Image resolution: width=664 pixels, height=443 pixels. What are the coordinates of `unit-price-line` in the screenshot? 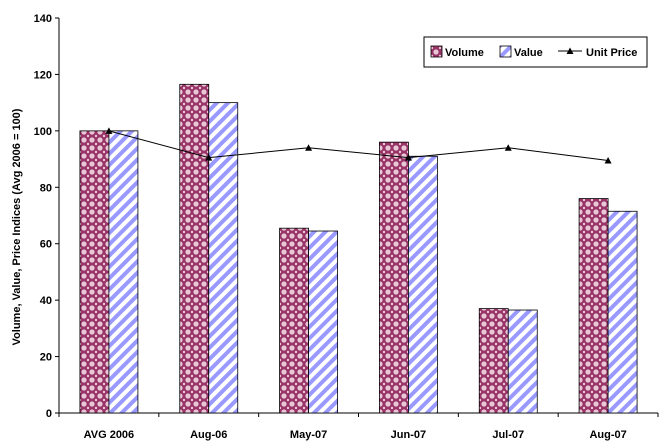 It's located at (358, 145).